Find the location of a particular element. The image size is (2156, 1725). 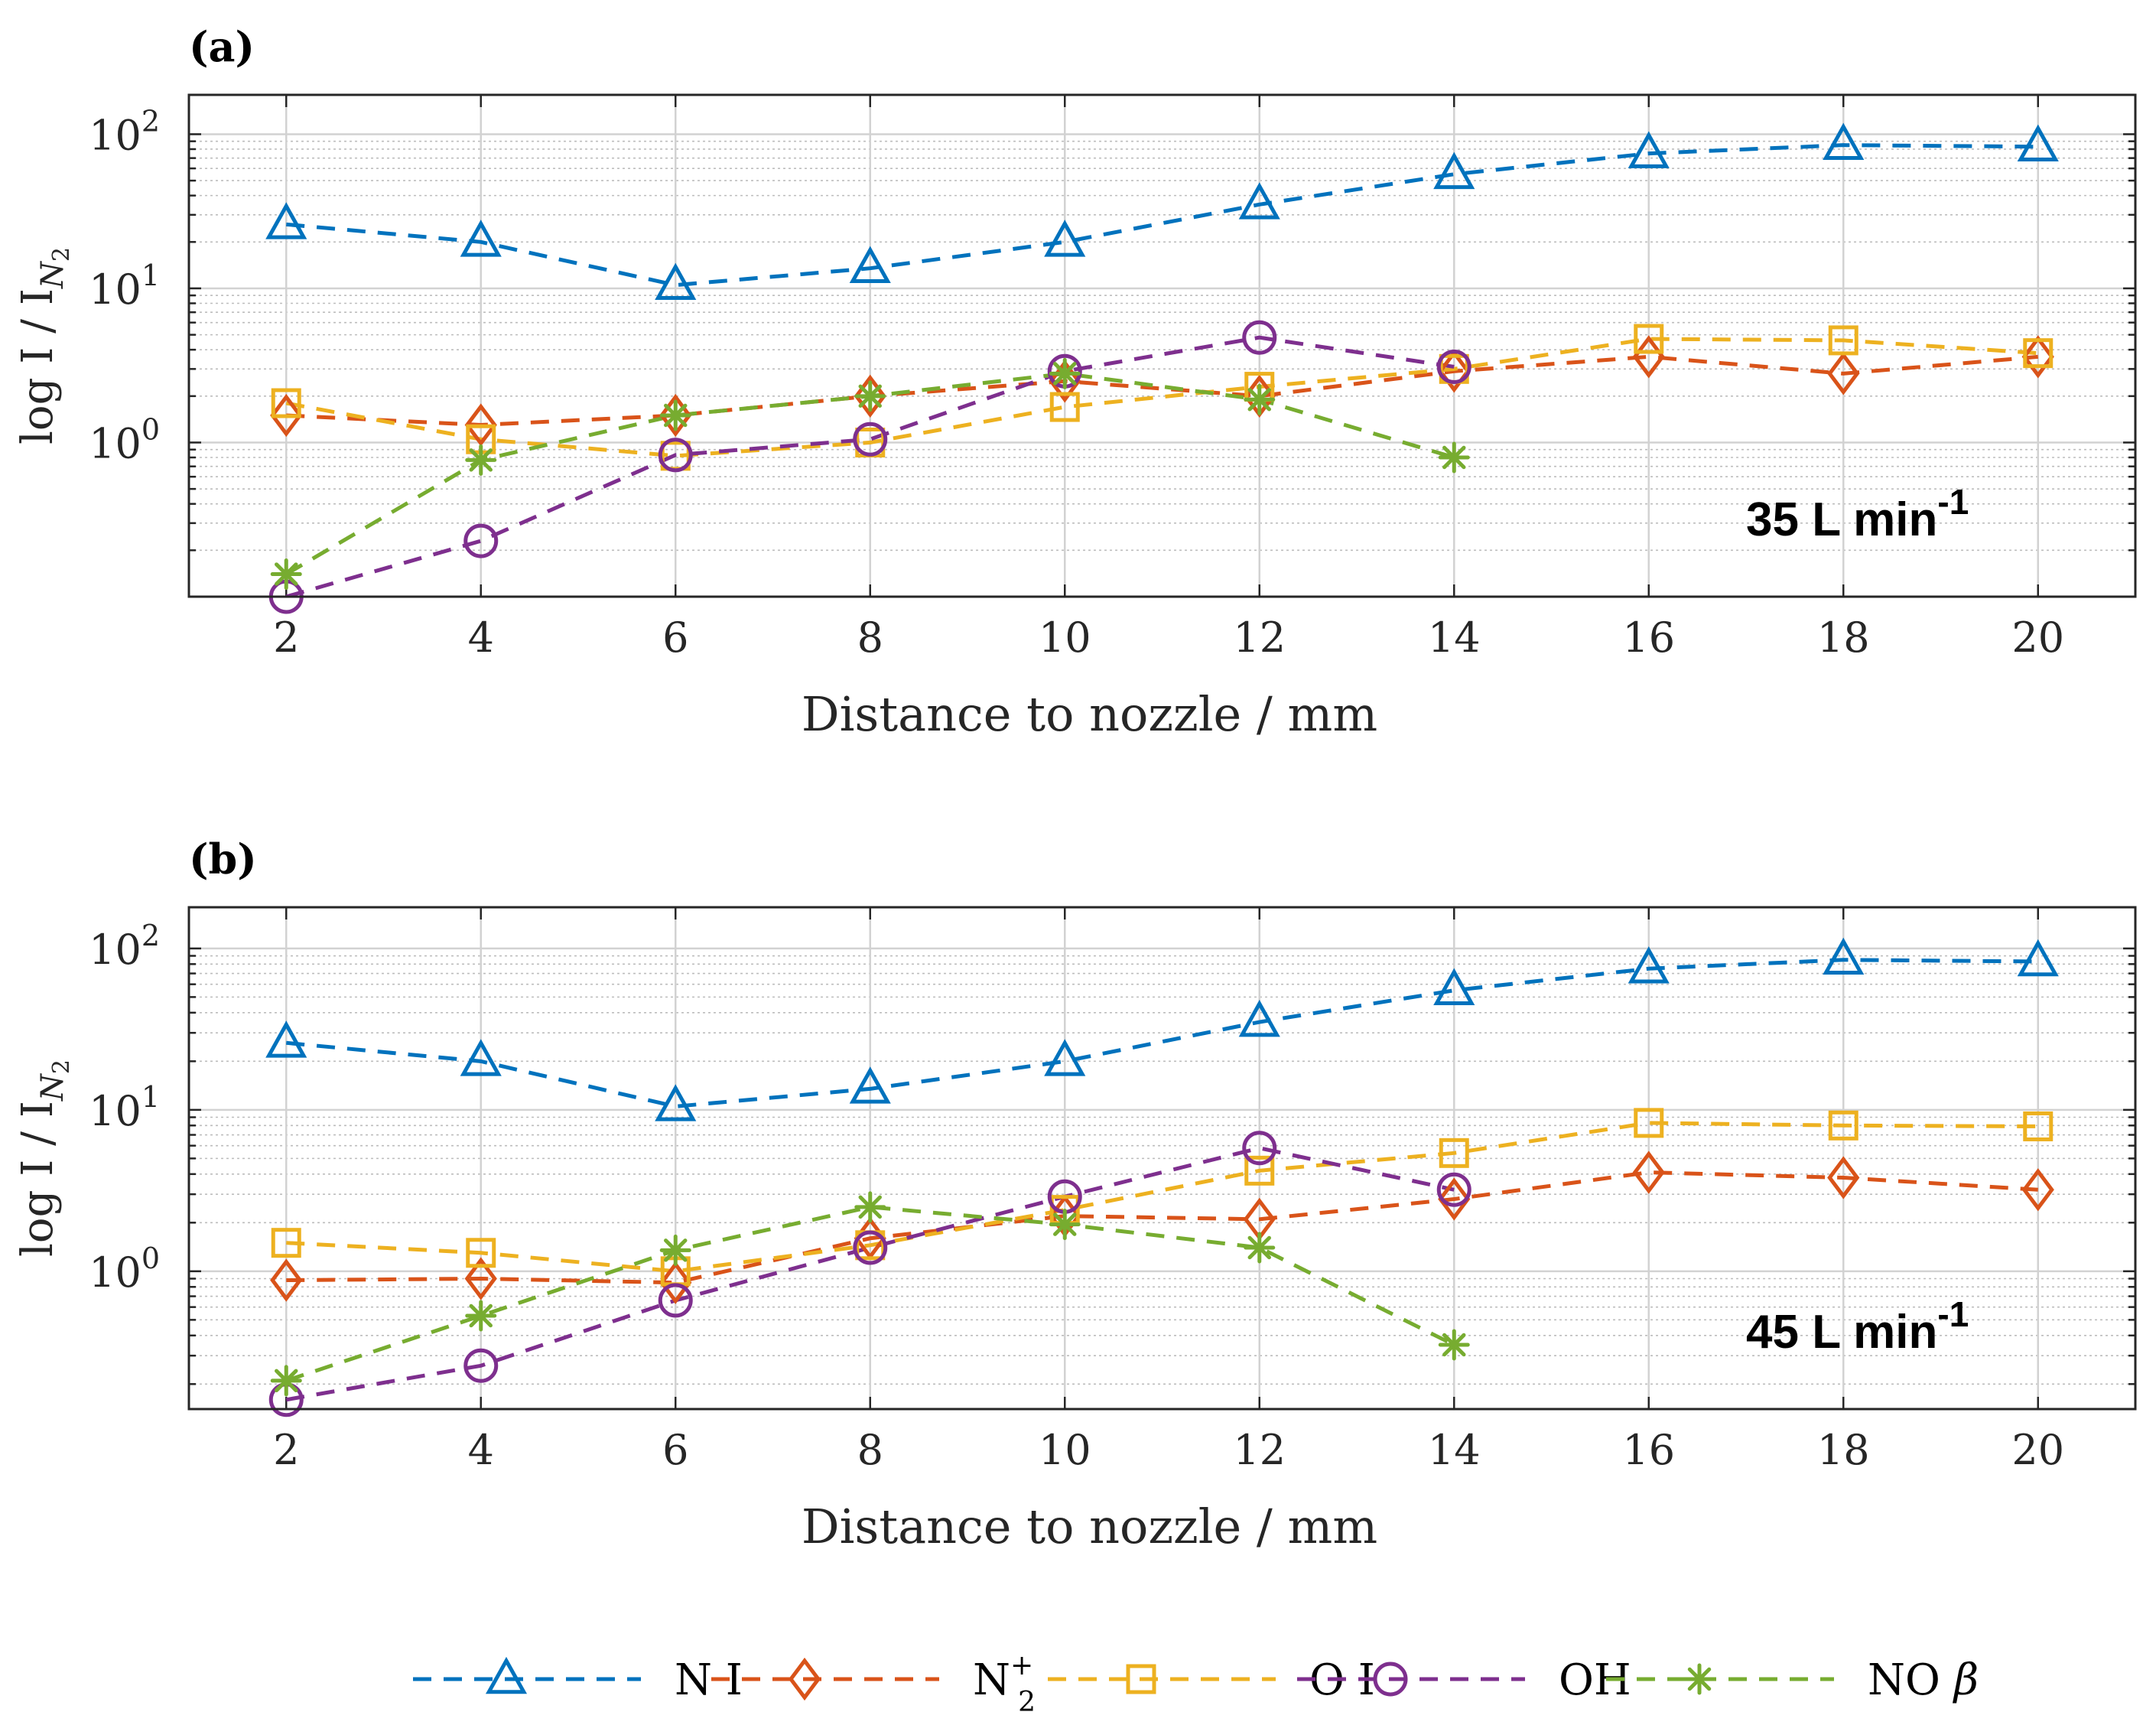

legend-o-i-marker is located at coordinates (1141, 1679).